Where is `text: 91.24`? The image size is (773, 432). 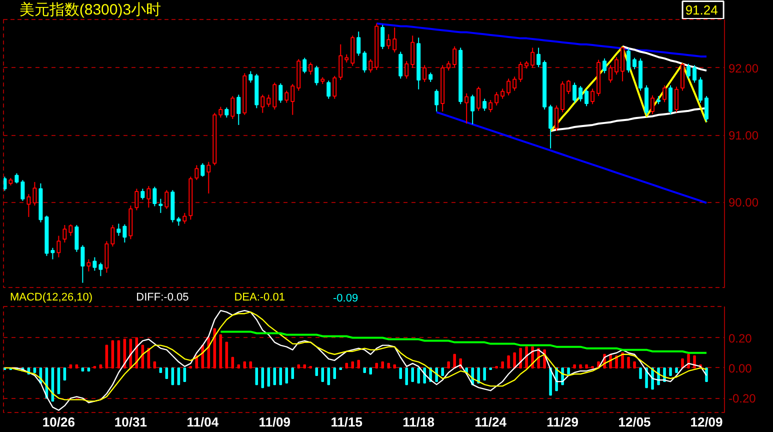 text: 91.24 is located at coordinates (701, 10).